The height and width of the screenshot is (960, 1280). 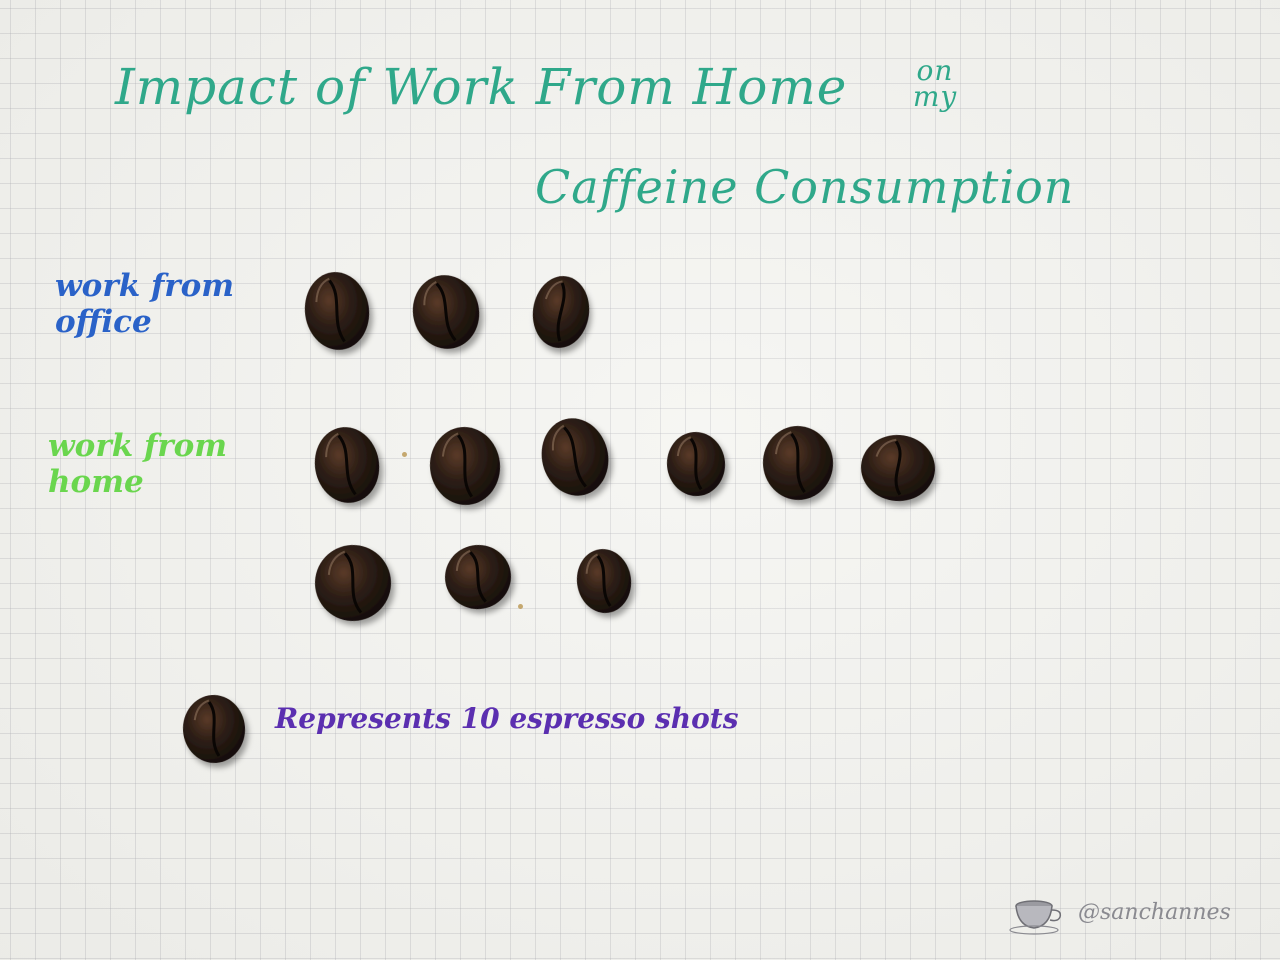 I want to click on chart-title-line-1: Impact of Work From Home, so click(x=481, y=87).